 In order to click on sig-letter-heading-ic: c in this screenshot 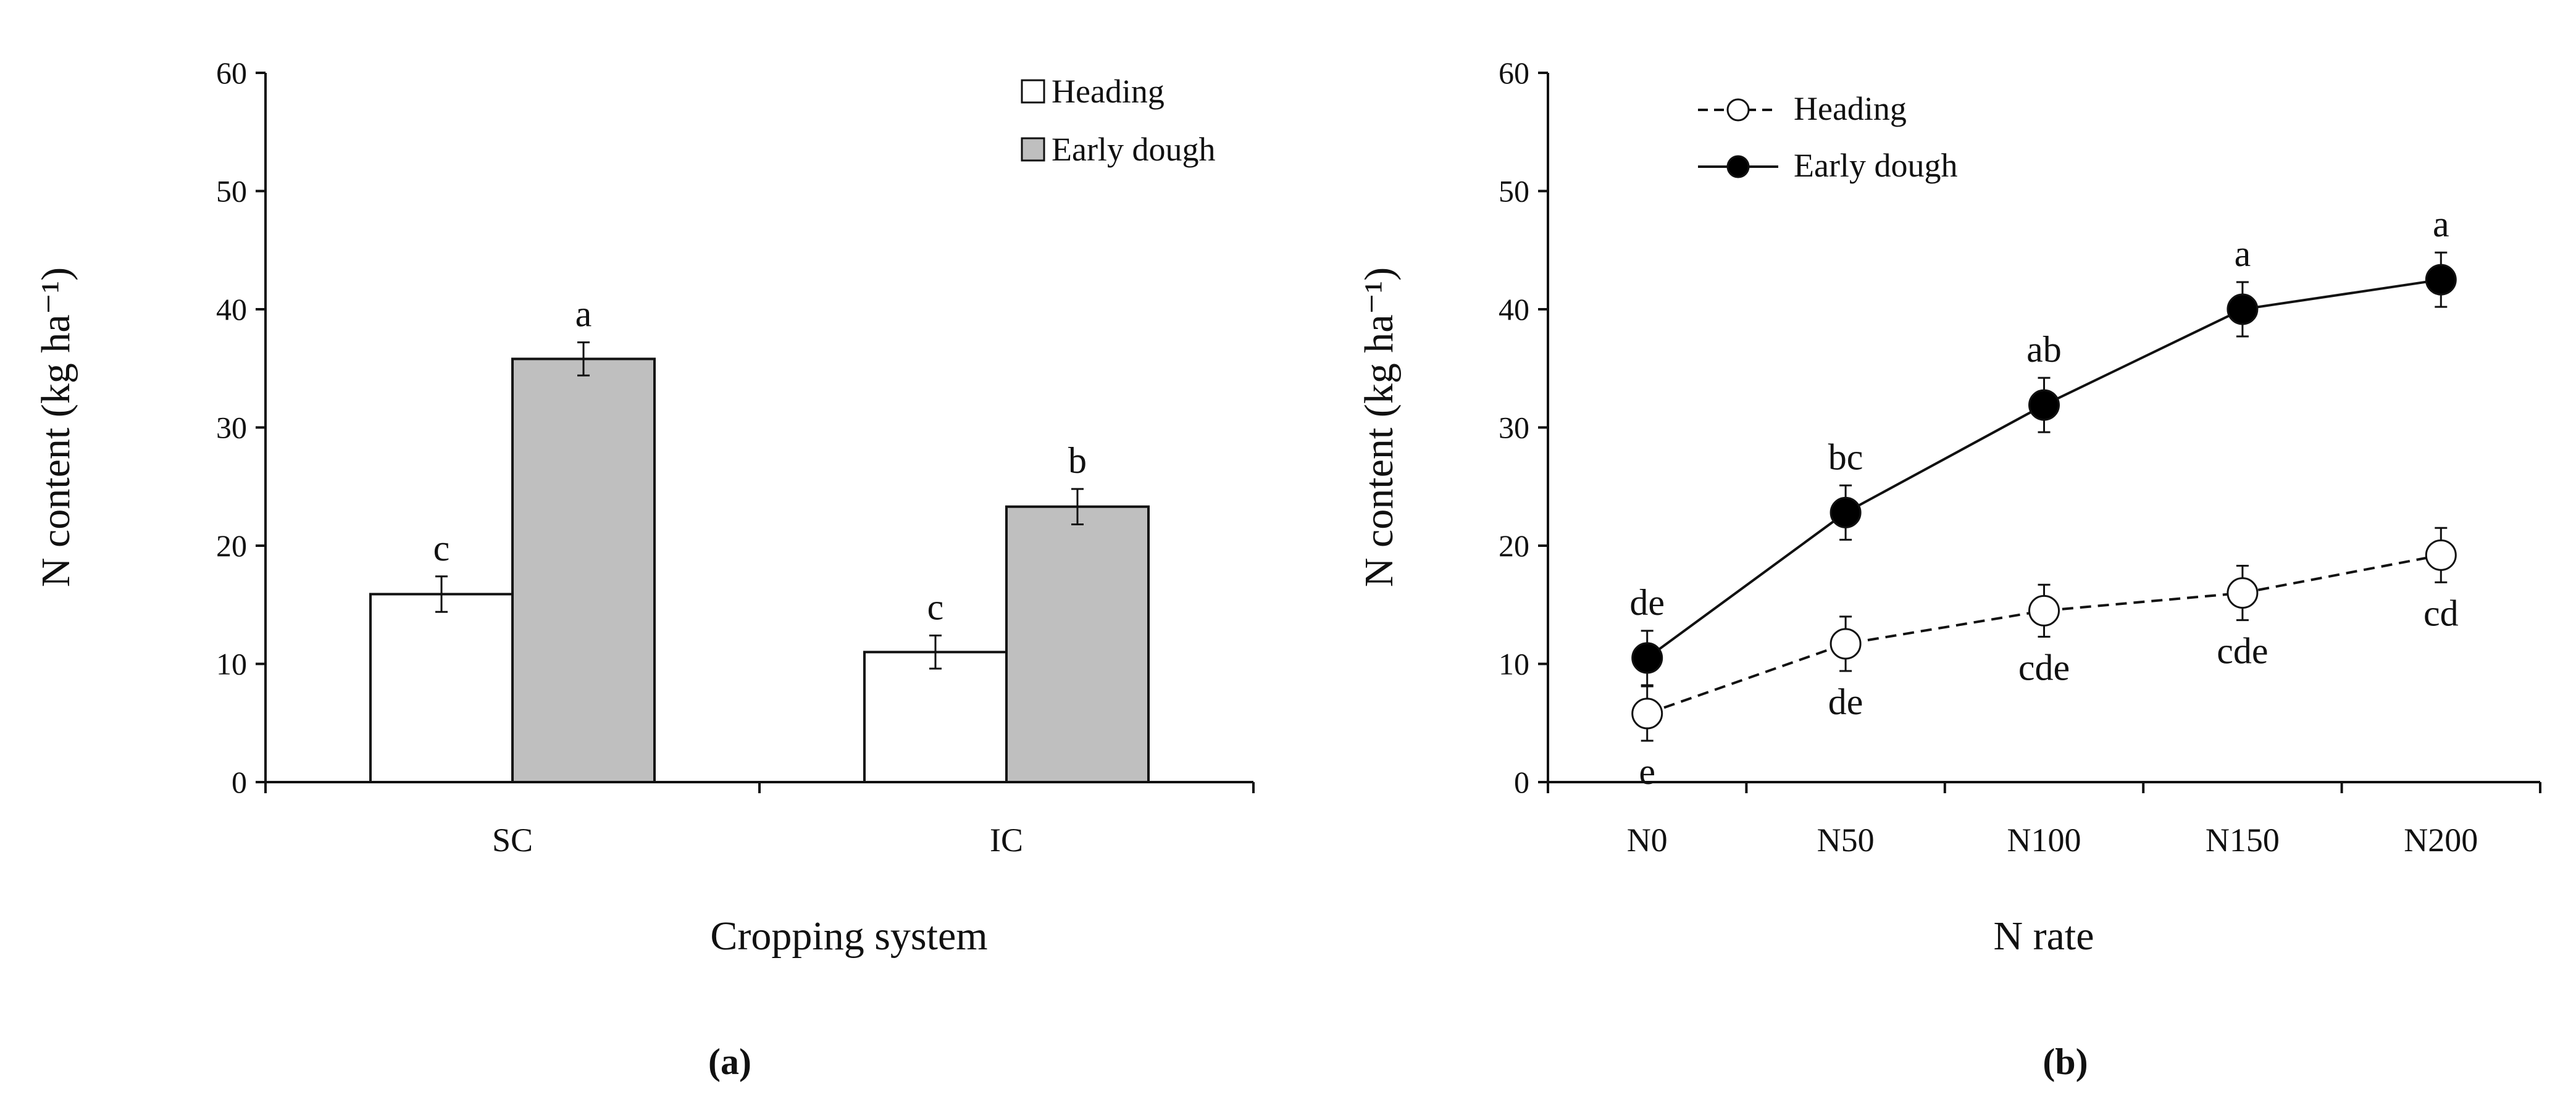, I will do `click(935, 607)`.